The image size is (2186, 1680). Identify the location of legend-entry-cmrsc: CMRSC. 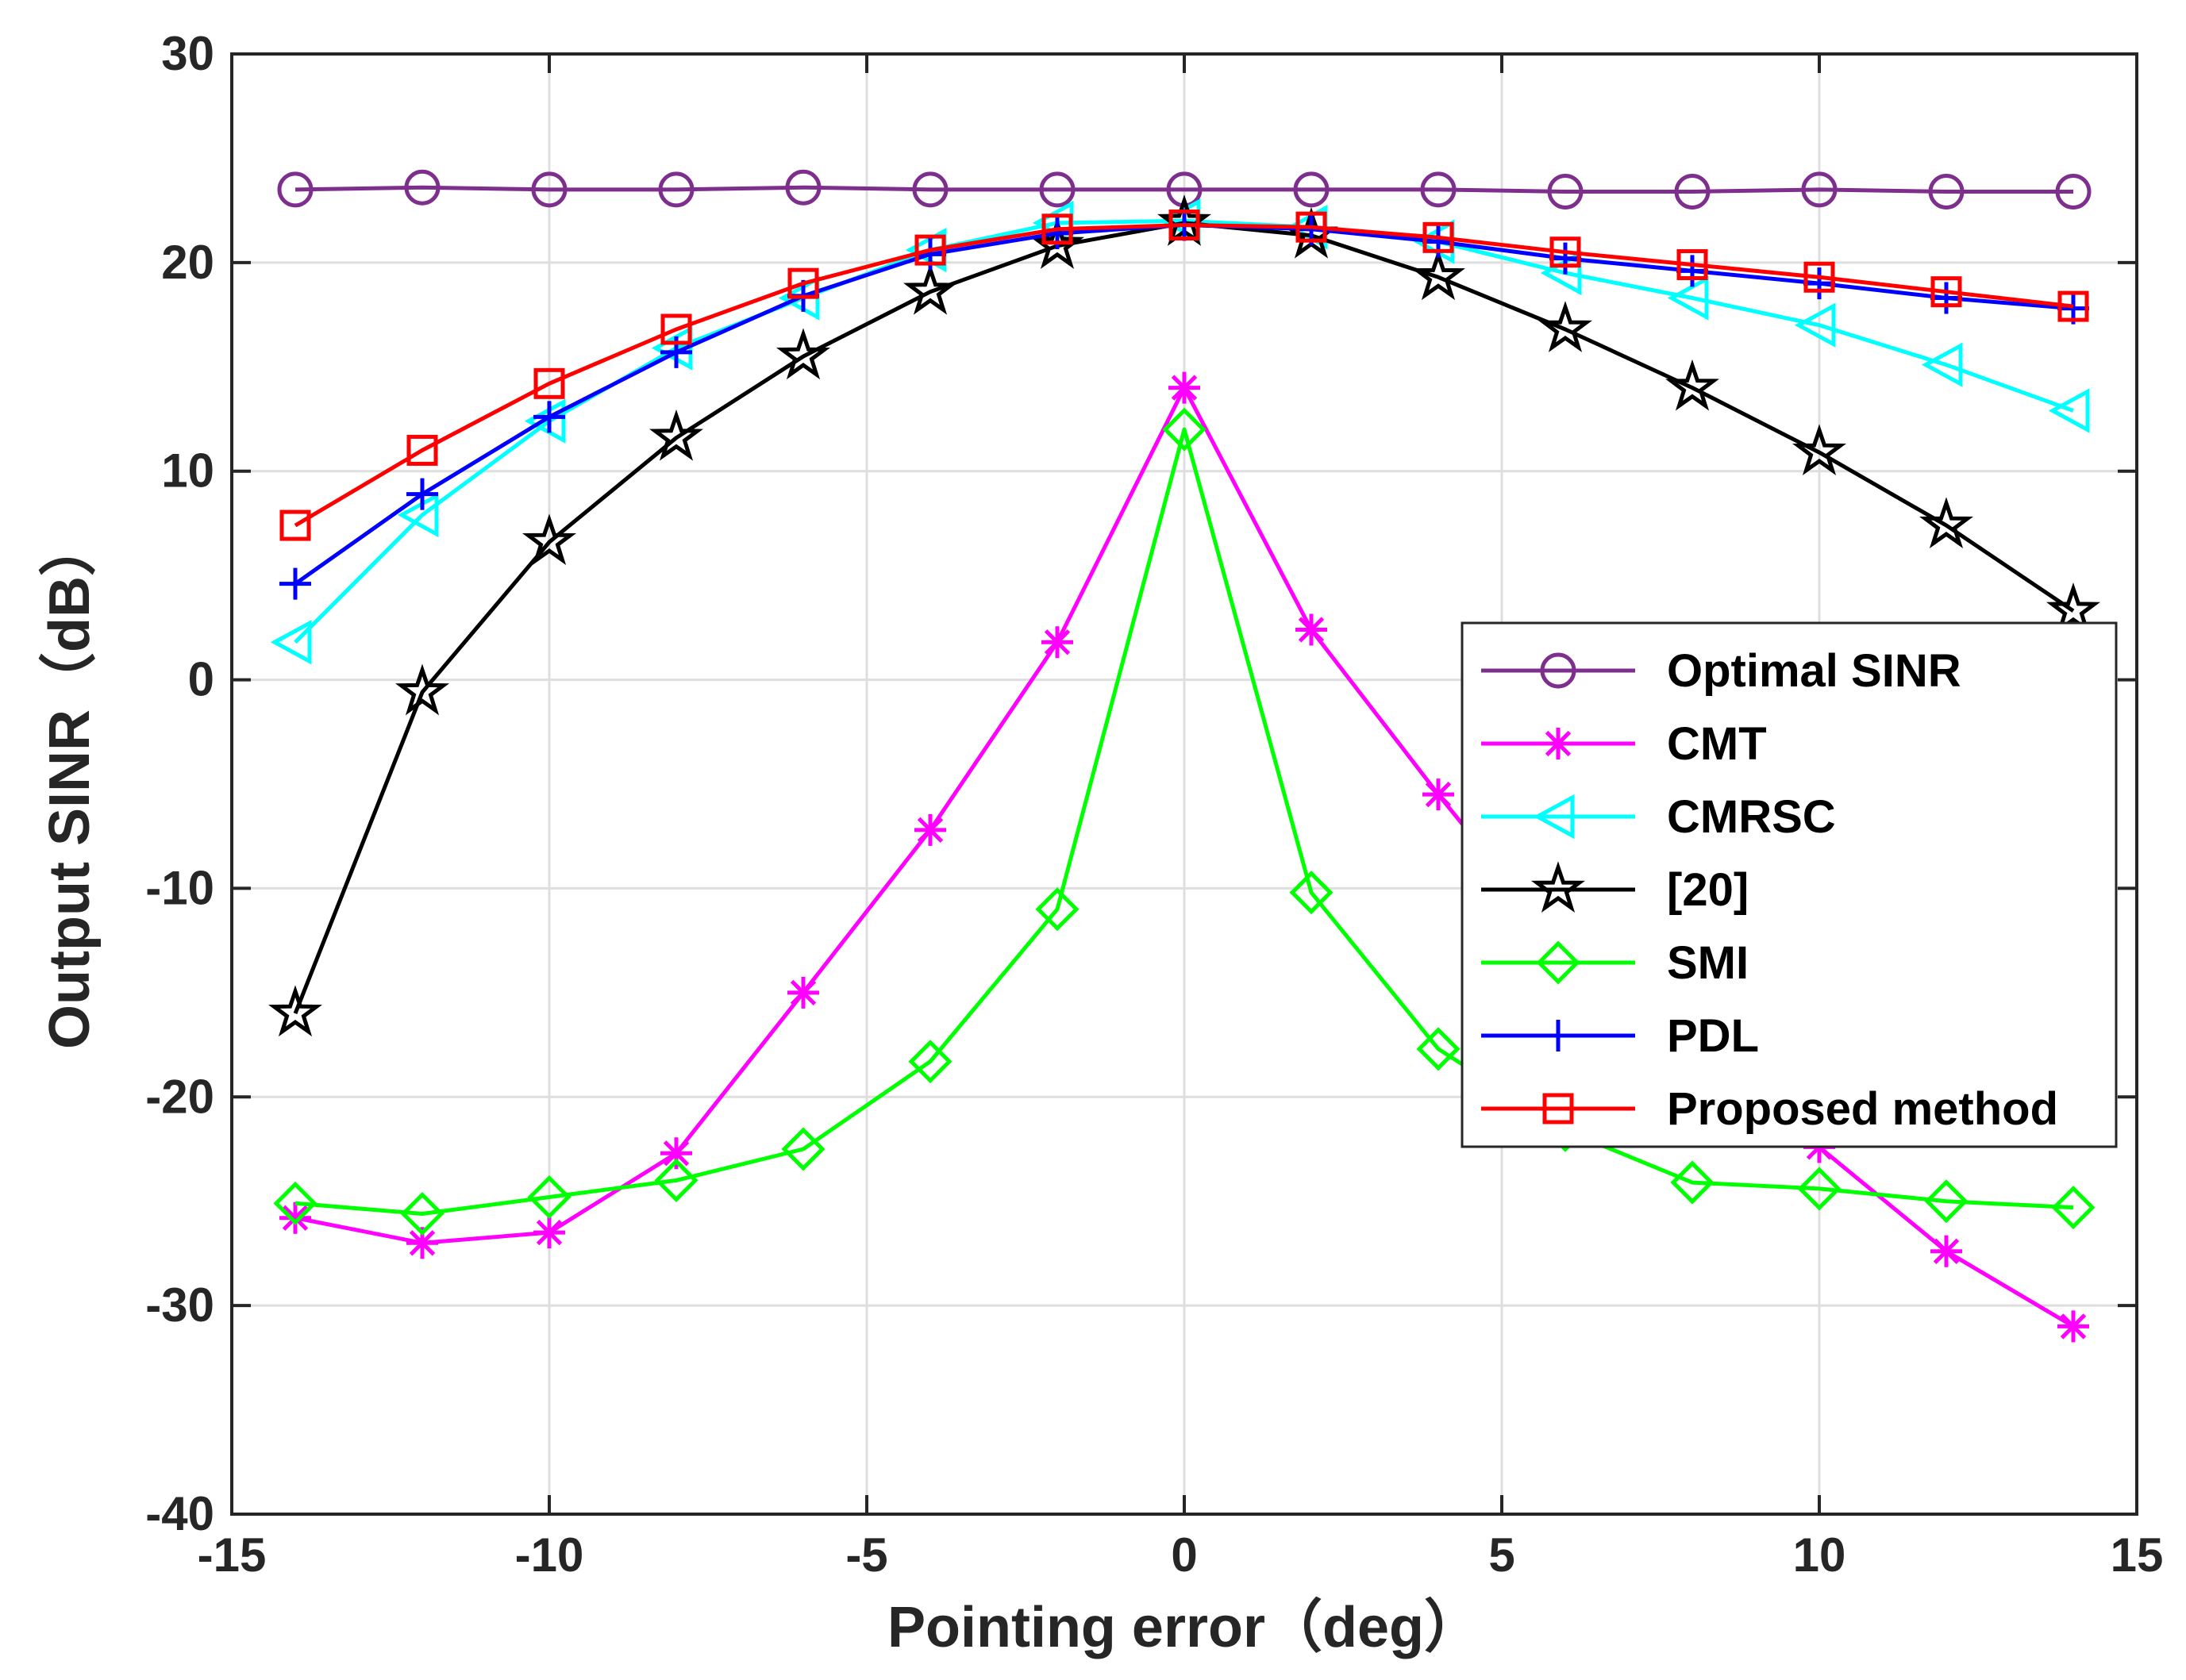
(1658, 817).